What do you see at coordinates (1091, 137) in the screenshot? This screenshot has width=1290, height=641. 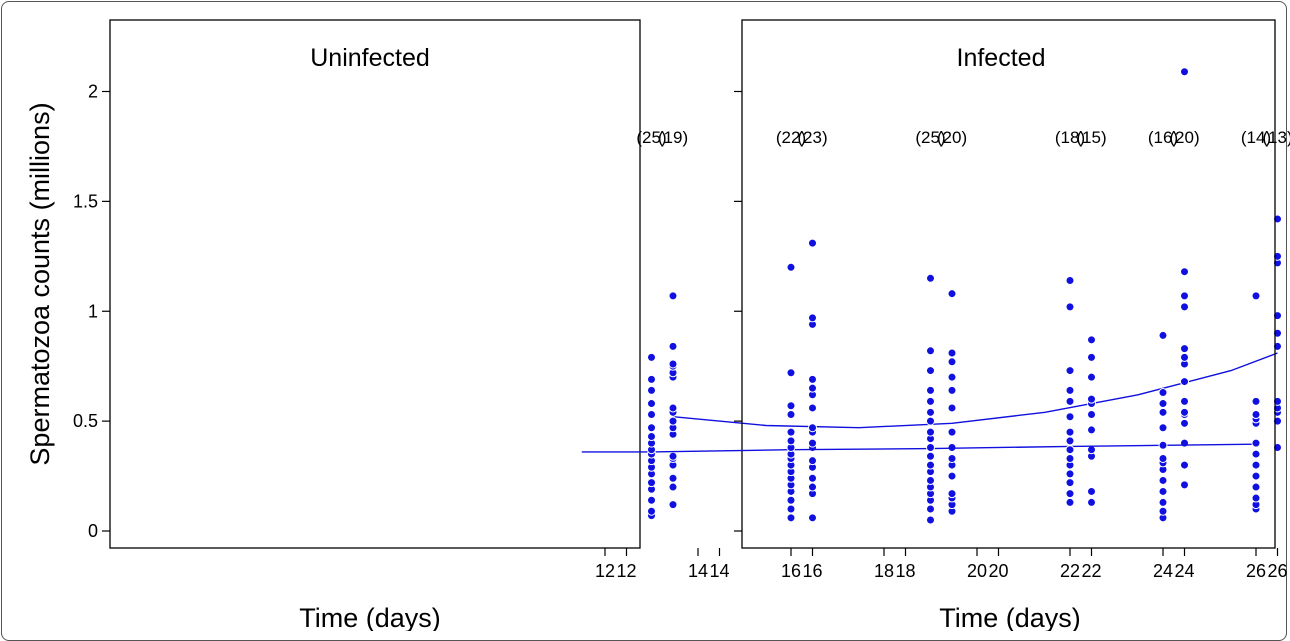 I see `sample-size-label: (15)` at bounding box center [1091, 137].